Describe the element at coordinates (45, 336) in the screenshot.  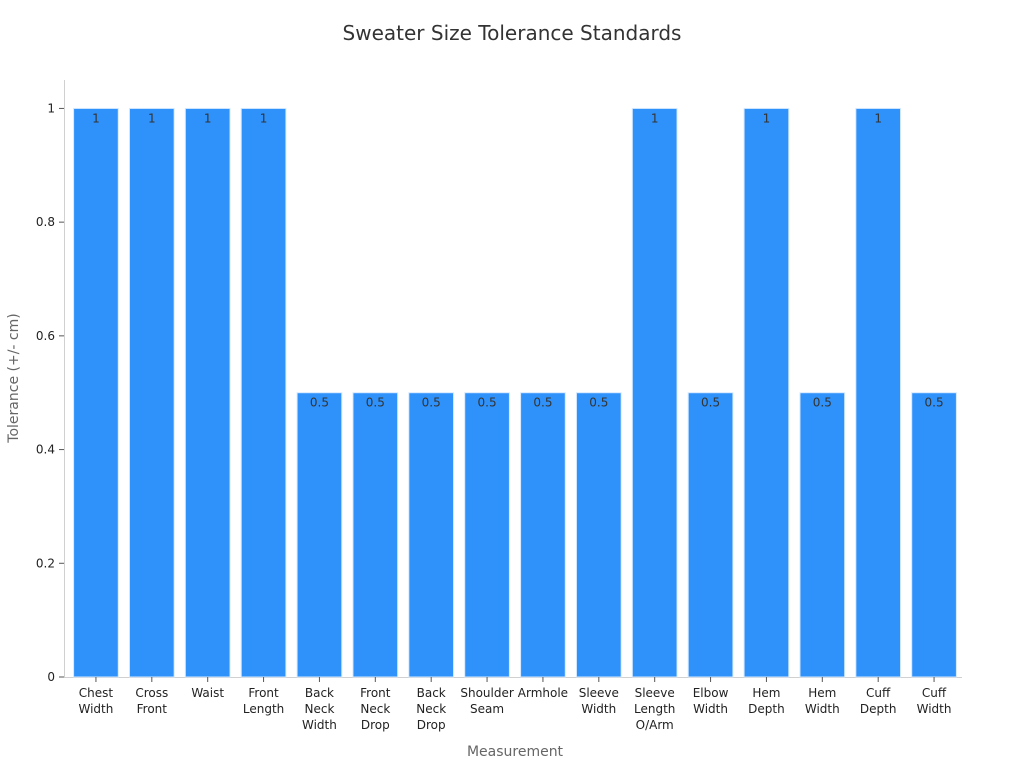
I see `y-tick-label: 0.6` at that location.